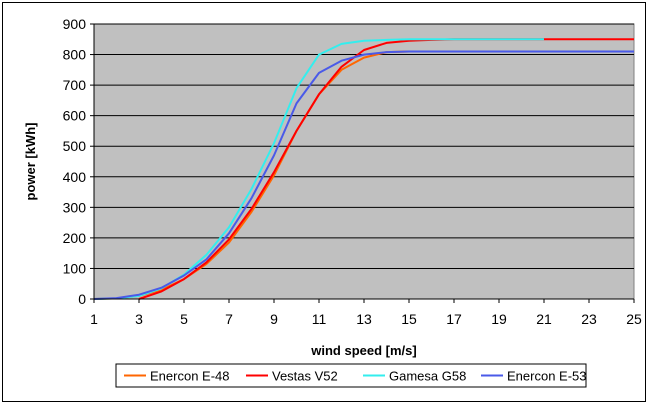  I want to click on legend-label: Enercon E-48, so click(190, 376).